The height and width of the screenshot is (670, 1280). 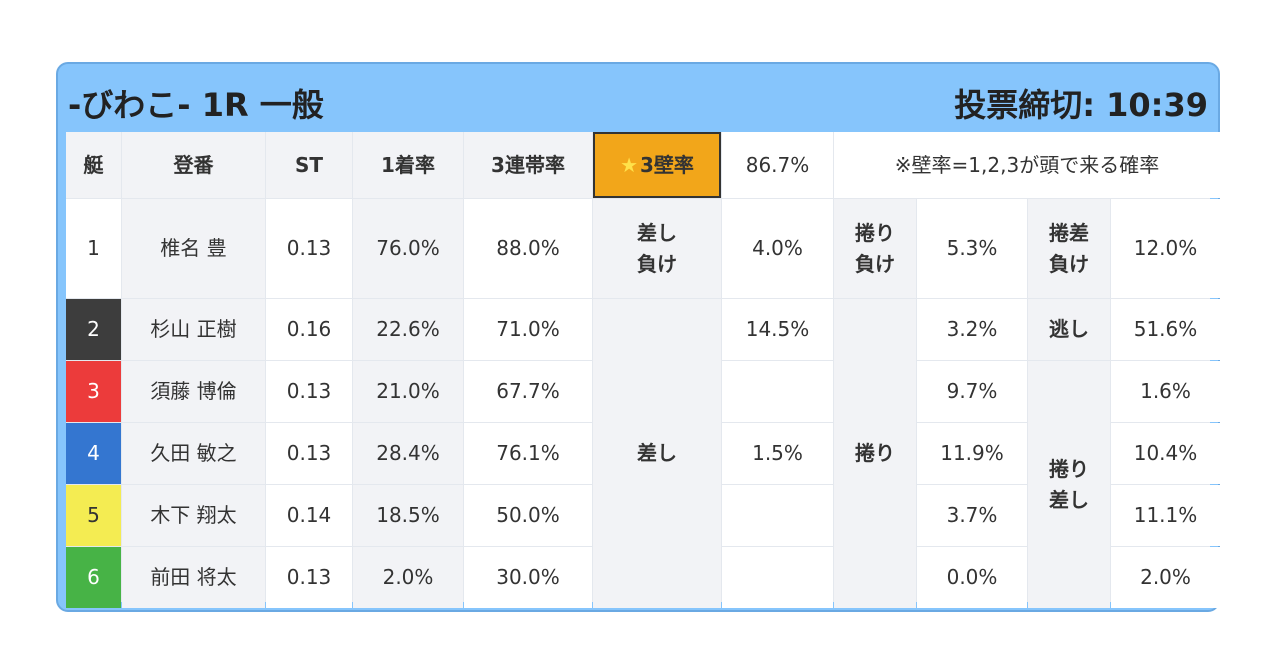 I want to click on win-sashi-label: 差し, so click(x=657, y=453).